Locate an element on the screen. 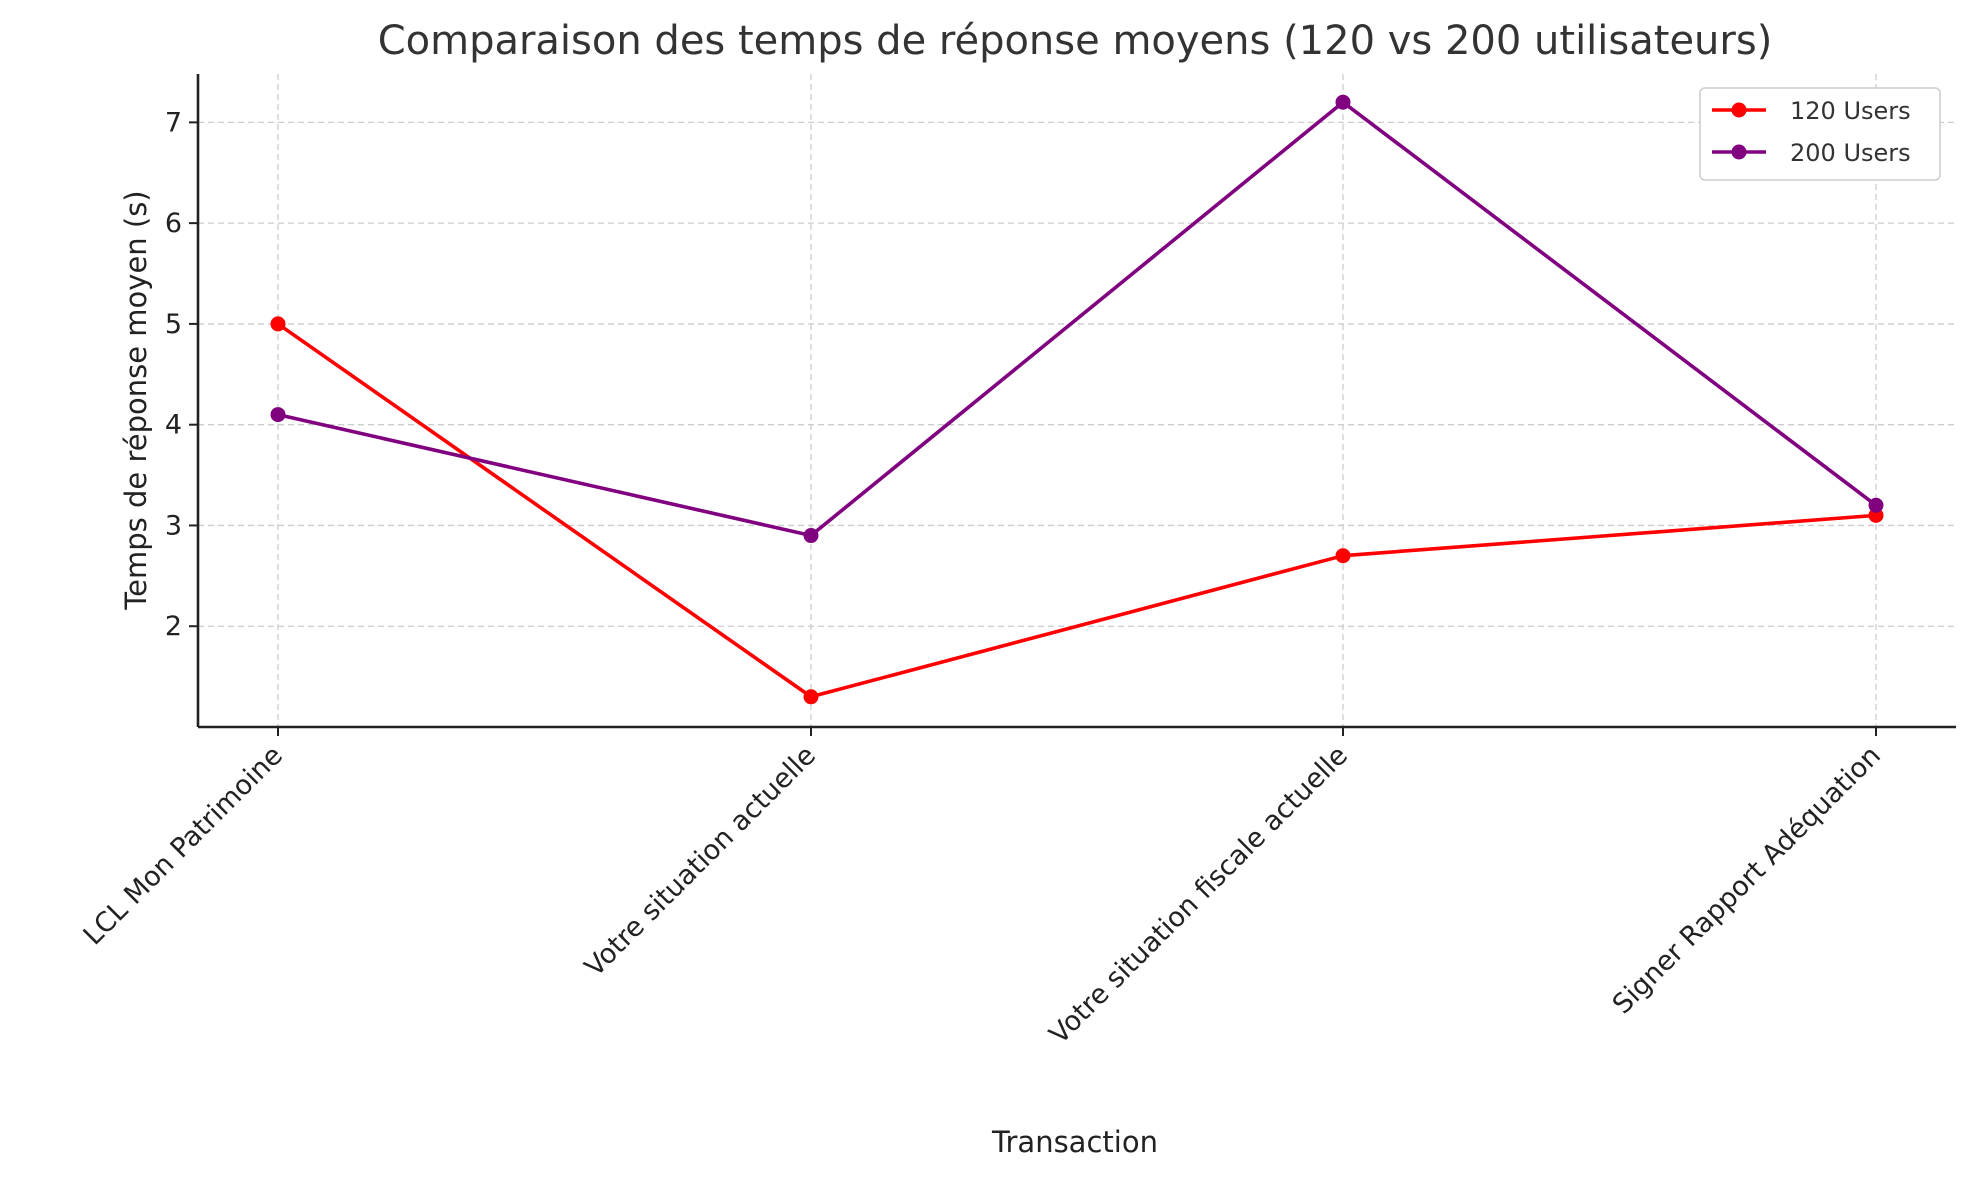  y-ticks: 2 3 4 5 6 7 is located at coordinates (181, 374).